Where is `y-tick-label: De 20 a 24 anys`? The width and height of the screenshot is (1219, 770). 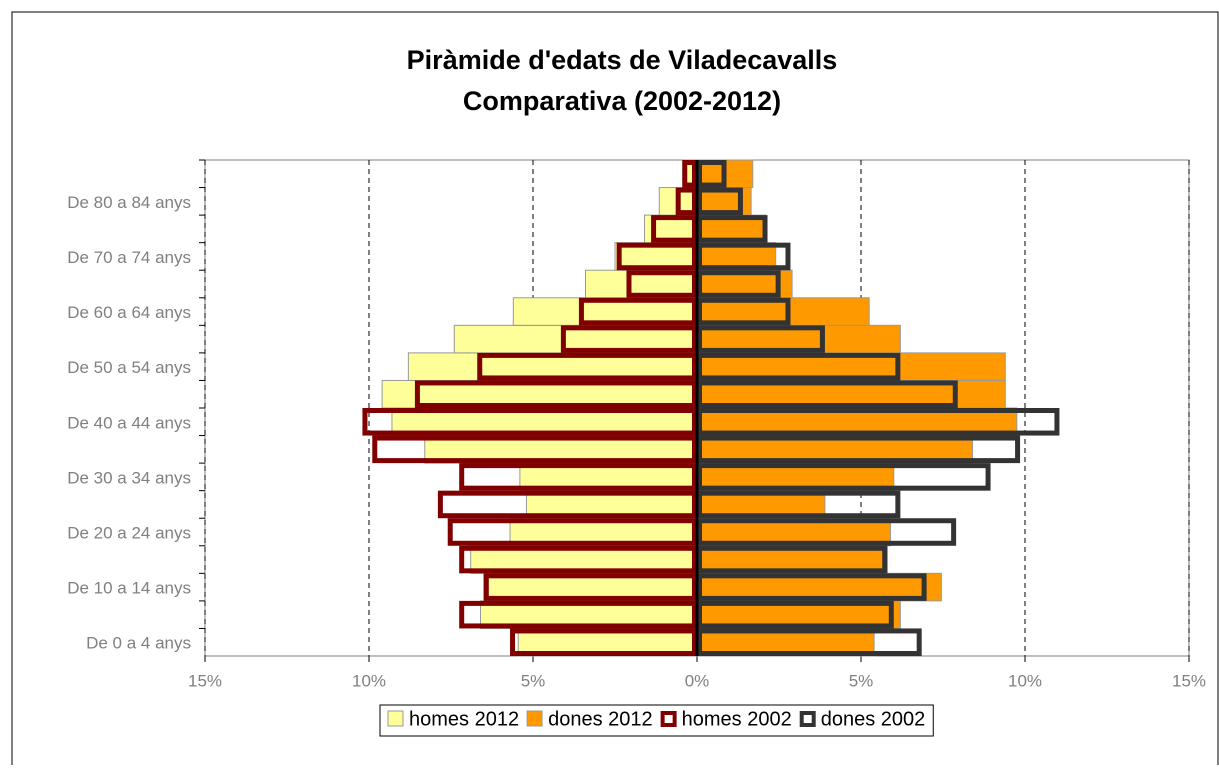
y-tick-label: De 20 a 24 anys is located at coordinates (129, 532).